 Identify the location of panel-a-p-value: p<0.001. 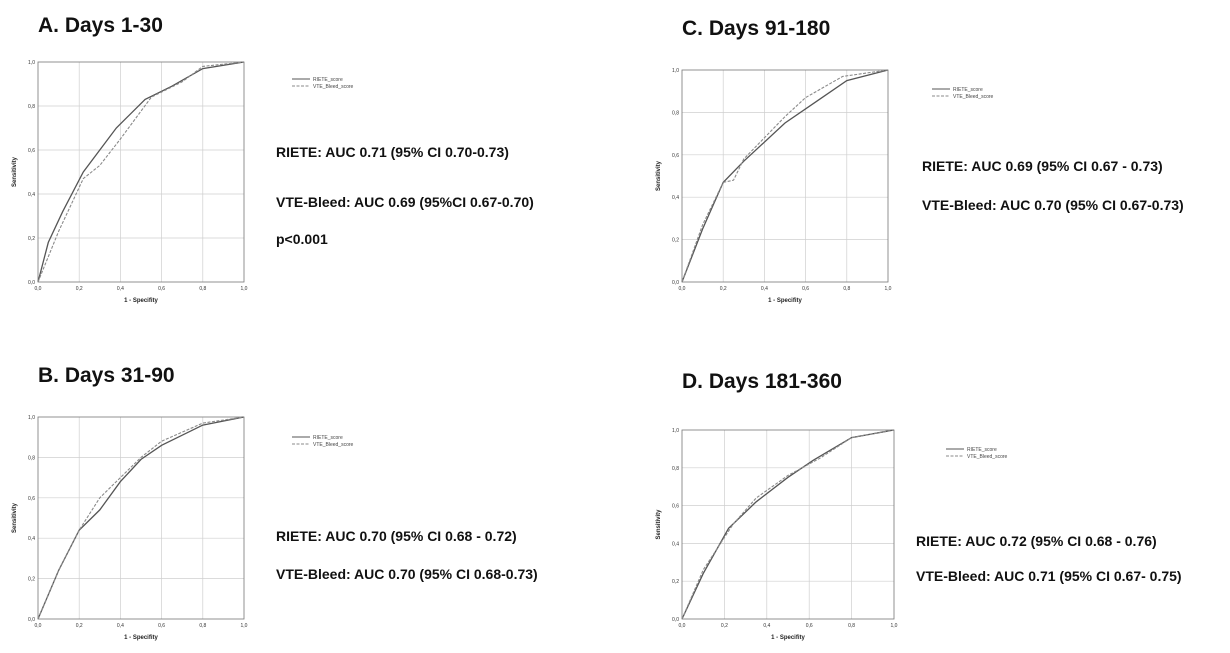
(302, 239).